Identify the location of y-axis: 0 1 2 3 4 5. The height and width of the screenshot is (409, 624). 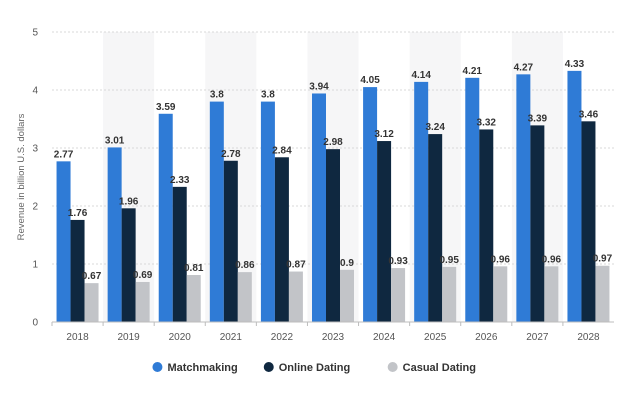
(35, 178).